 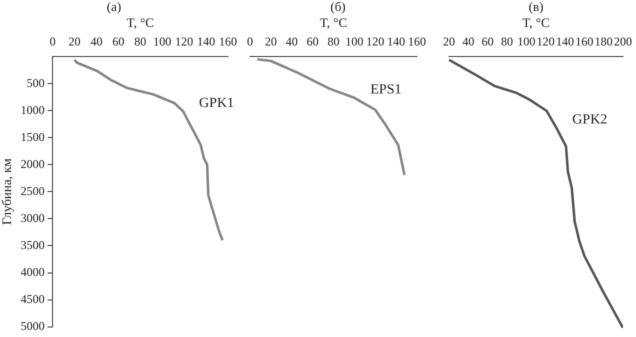 I want to click on chart-title: (а), so click(x=114, y=7).